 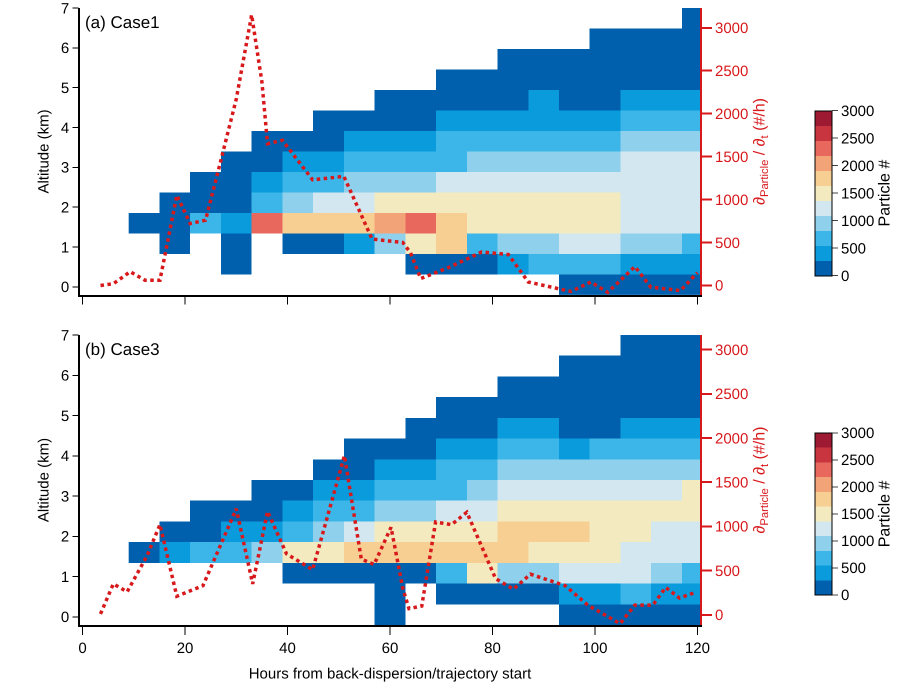 What do you see at coordinates (185, 648) in the screenshot?
I see `x-tick-label: 20` at bounding box center [185, 648].